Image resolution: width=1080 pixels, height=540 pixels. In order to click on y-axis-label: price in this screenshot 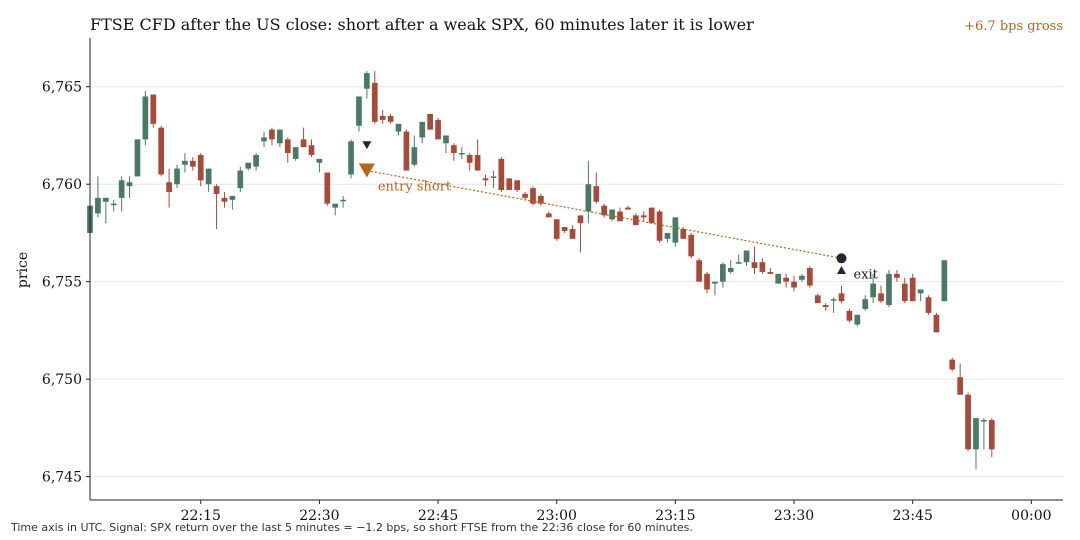, I will do `click(23, 270)`.